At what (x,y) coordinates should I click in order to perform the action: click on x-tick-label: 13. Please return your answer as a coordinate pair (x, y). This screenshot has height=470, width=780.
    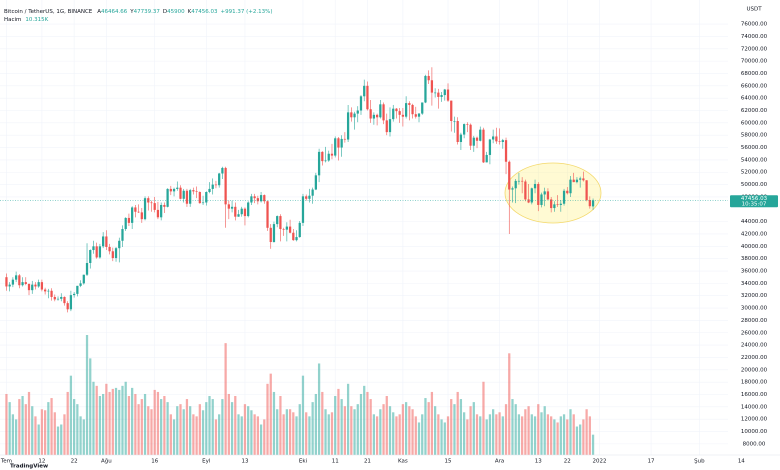
    Looking at the image, I should click on (244, 462).